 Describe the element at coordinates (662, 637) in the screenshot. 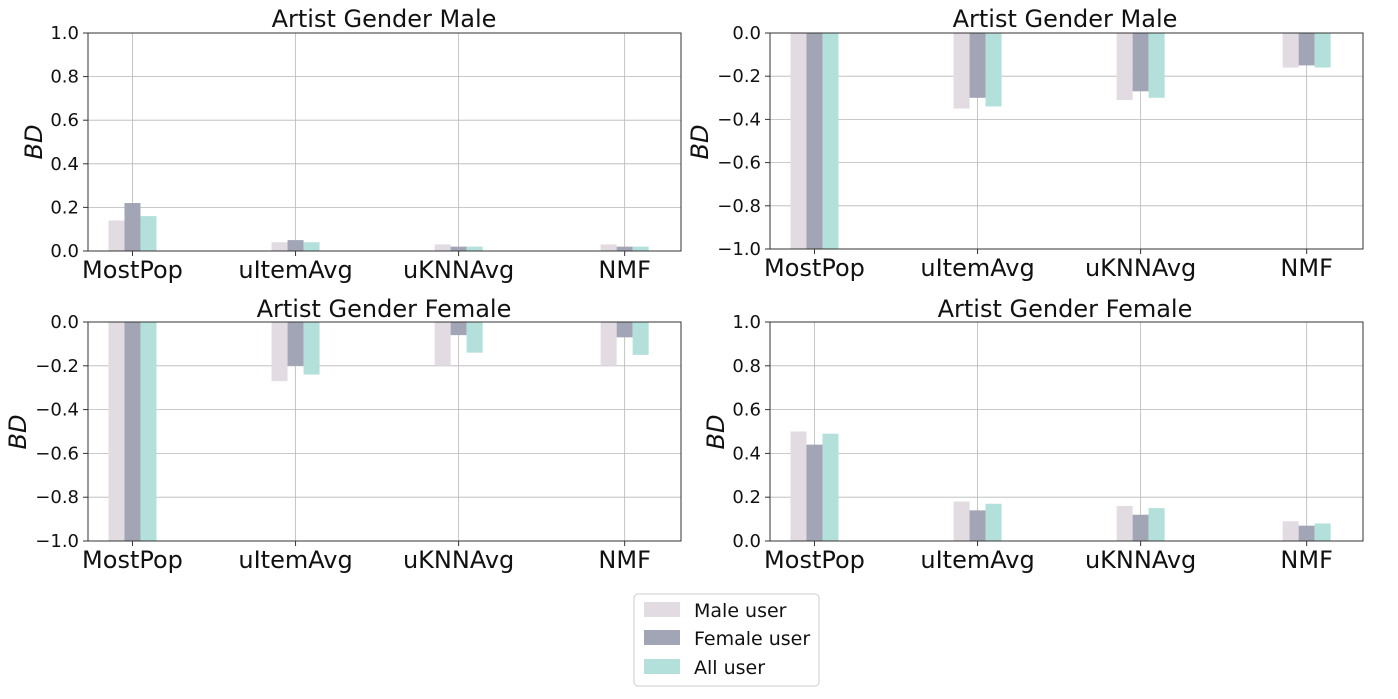

I see `legend-swatch-female-user` at that location.